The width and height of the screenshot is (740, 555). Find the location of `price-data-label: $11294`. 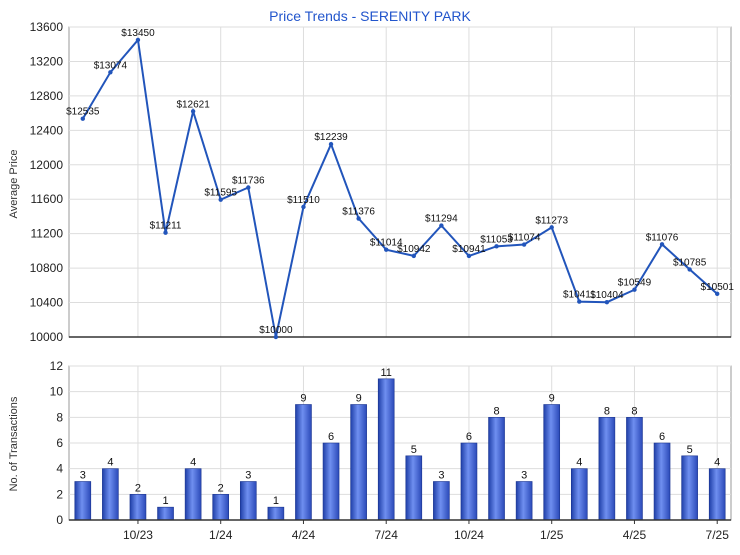

price-data-label: $11294 is located at coordinates (441, 219).